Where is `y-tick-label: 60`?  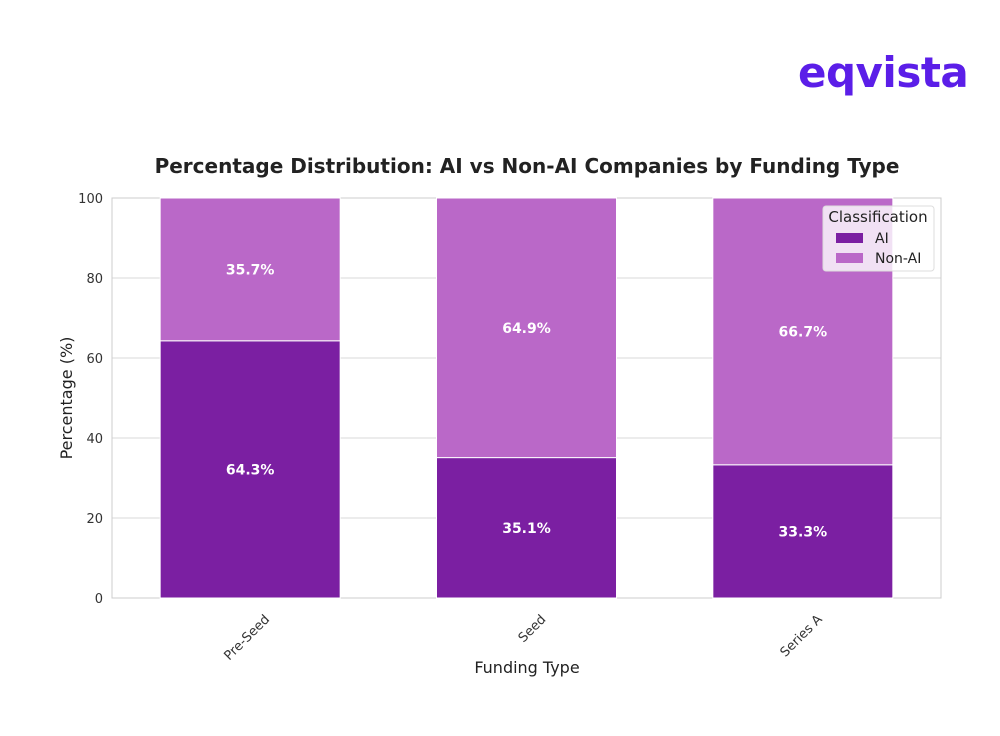 y-tick-label: 60 is located at coordinates (94, 359).